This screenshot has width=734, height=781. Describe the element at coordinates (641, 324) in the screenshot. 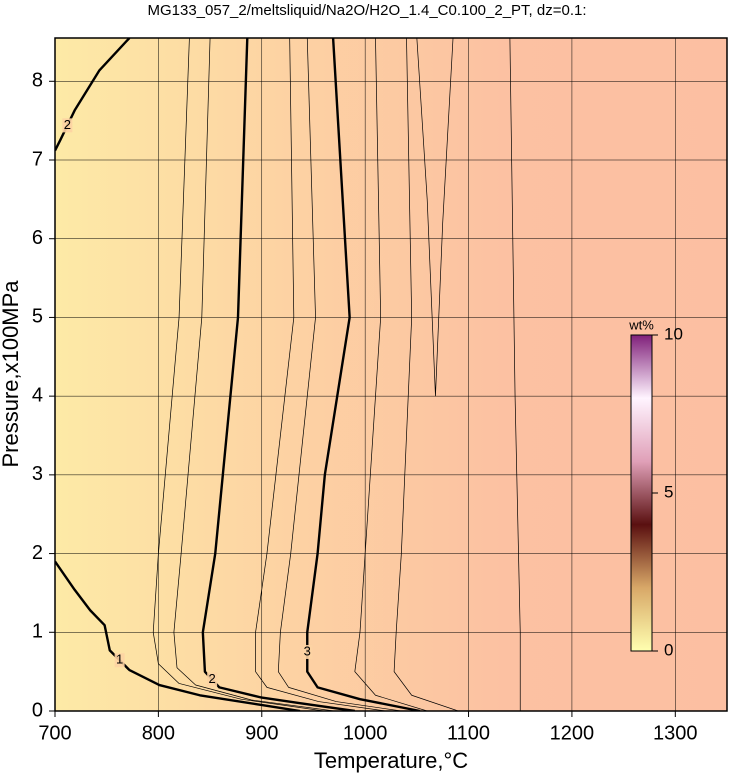

I see `colorbar-label: wt%` at that location.